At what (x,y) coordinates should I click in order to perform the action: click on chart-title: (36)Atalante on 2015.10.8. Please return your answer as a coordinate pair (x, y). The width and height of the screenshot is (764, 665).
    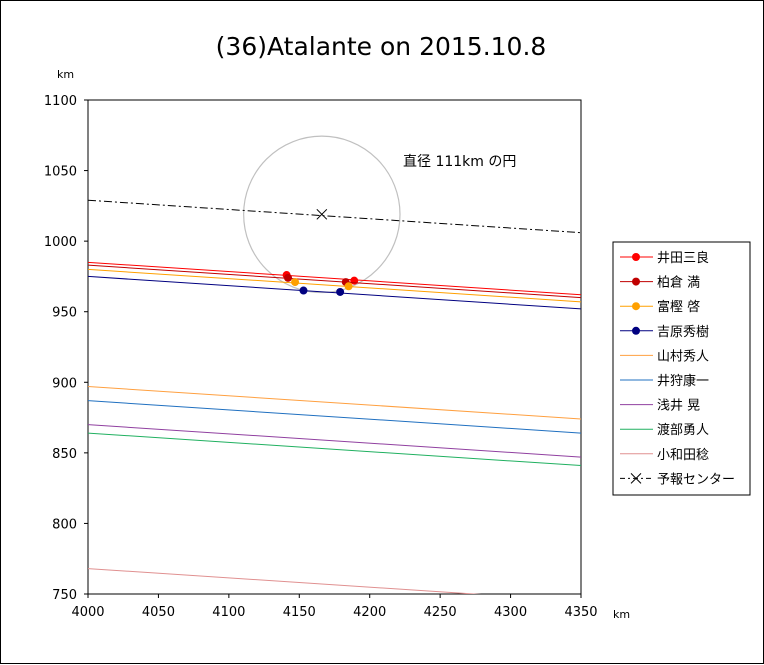
    Looking at the image, I should click on (381, 46).